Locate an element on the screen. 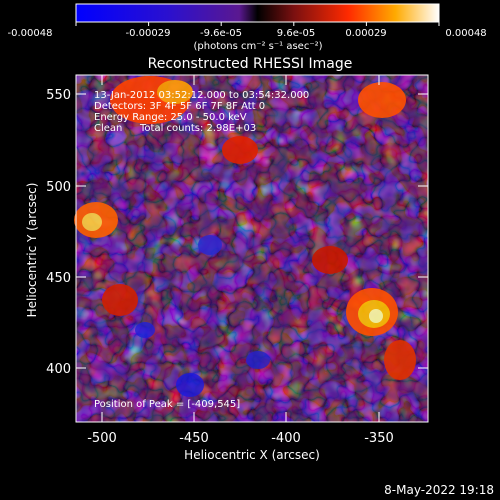 This screenshot has height=500, width=500. timestamp: 8-May-2022 19:18 is located at coordinates (439, 490).